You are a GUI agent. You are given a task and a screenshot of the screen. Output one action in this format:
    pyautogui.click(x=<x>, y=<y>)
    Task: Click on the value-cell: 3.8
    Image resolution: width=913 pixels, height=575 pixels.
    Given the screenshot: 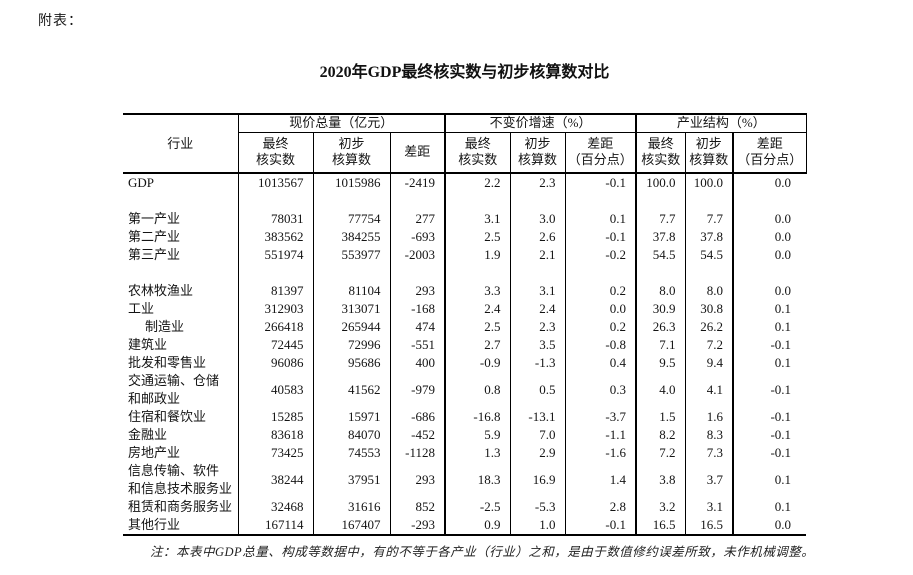 What is the action you would take?
    pyautogui.click(x=660, y=480)
    